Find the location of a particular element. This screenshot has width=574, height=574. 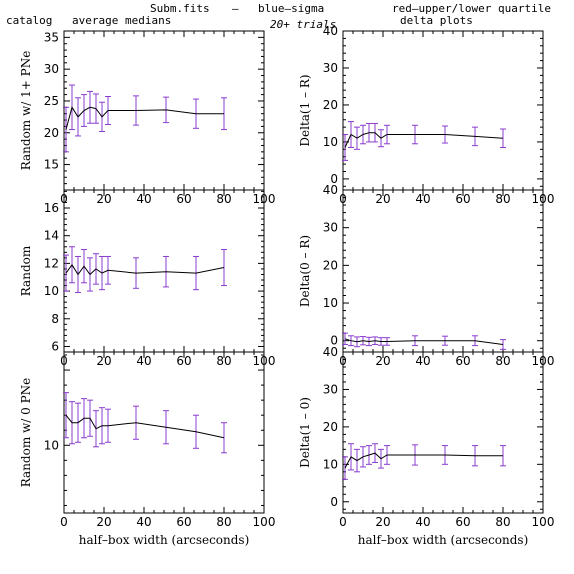

y-axis-label: Random w/ 1+ PNe is located at coordinates (26, 111).